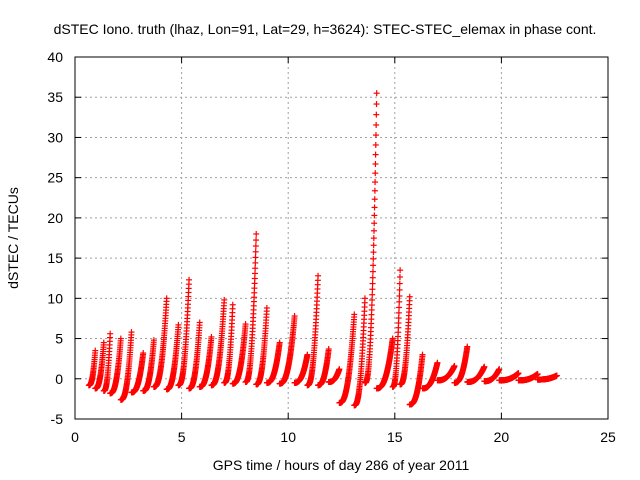 Image resolution: width=640 pixels, height=480 pixels. I want to click on x-tick-label: 15, so click(395, 437).